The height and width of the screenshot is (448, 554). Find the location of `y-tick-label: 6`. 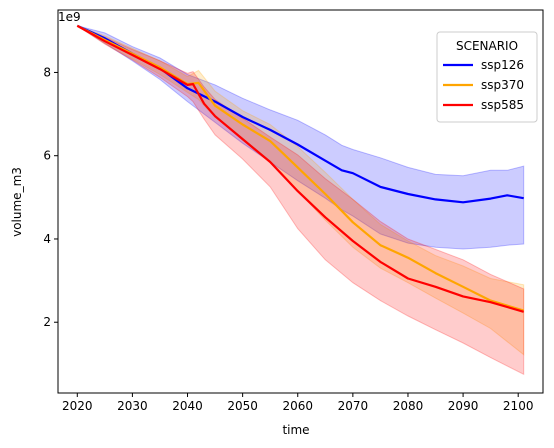

y-tick-label: 6 is located at coordinates (47, 156).